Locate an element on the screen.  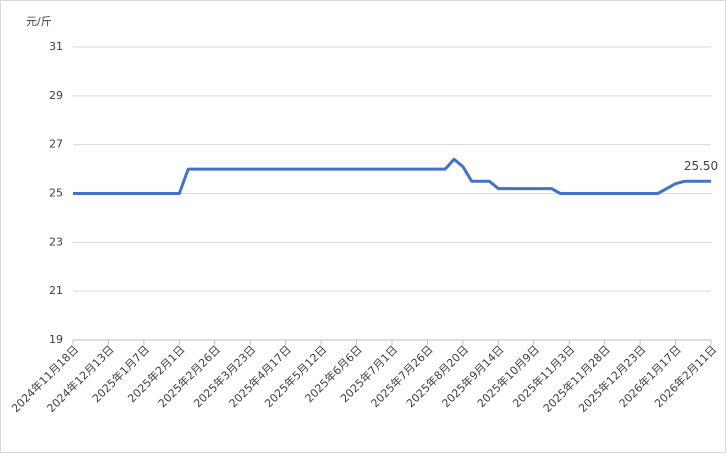
y-tick-label: 23 is located at coordinates (56, 241).